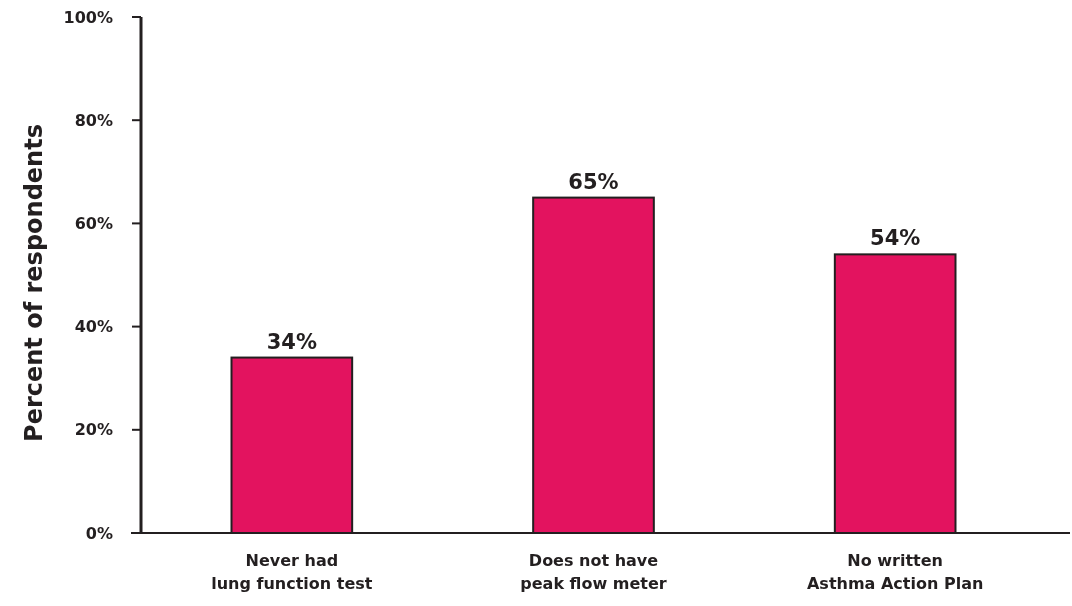 This screenshot has height=606, width=1072. I want to click on x-tick-label: Does not have peak flow meter, so click(593, 572).